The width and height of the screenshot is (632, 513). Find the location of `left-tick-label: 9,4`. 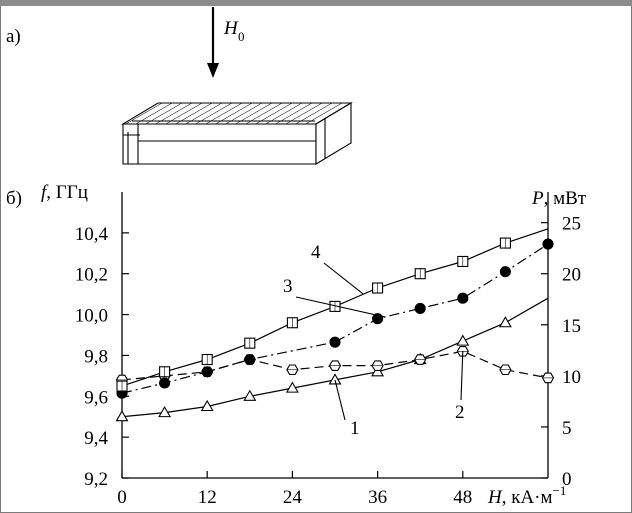

left-tick-label: 9,4 is located at coordinates (96, 438).